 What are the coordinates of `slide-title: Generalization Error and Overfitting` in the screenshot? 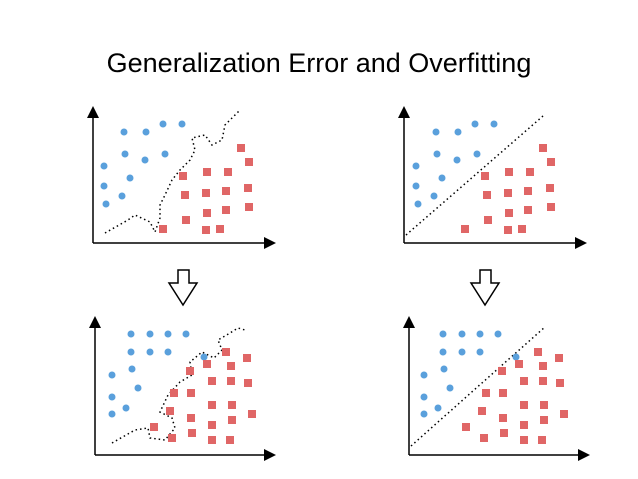 It's located at (319, 63).